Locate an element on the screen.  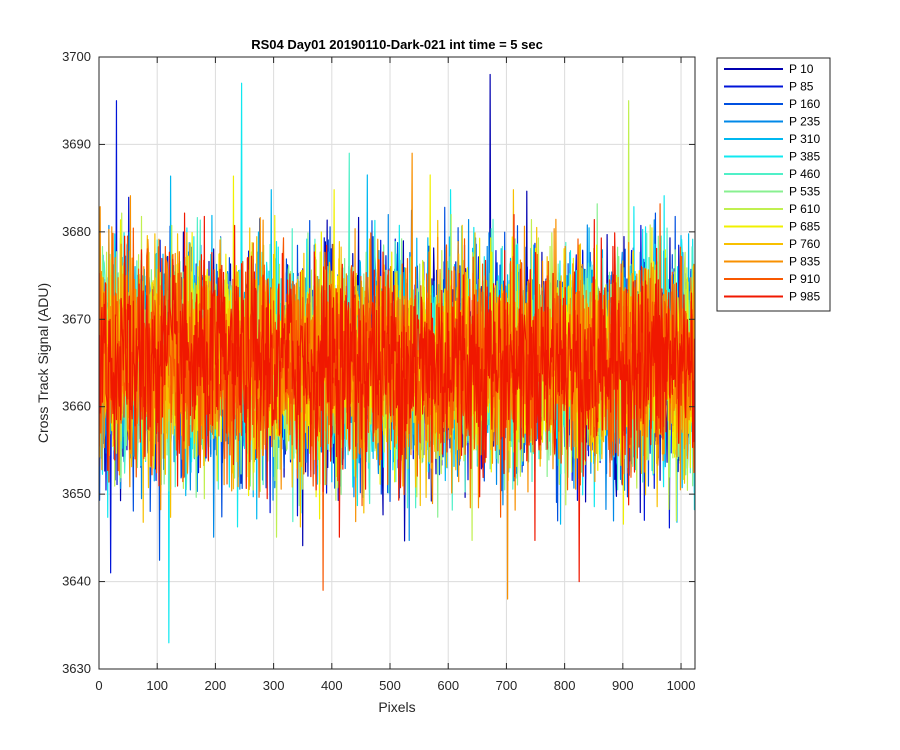
legend-label: P 685 is located at coordinates (804, 227).